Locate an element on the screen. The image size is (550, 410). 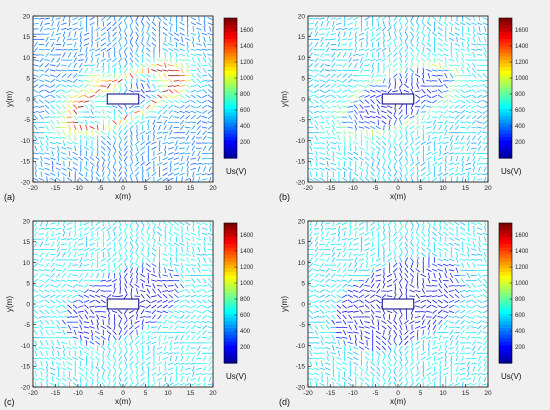
x-tick-label: -15 is located at coordinates (331, 393).